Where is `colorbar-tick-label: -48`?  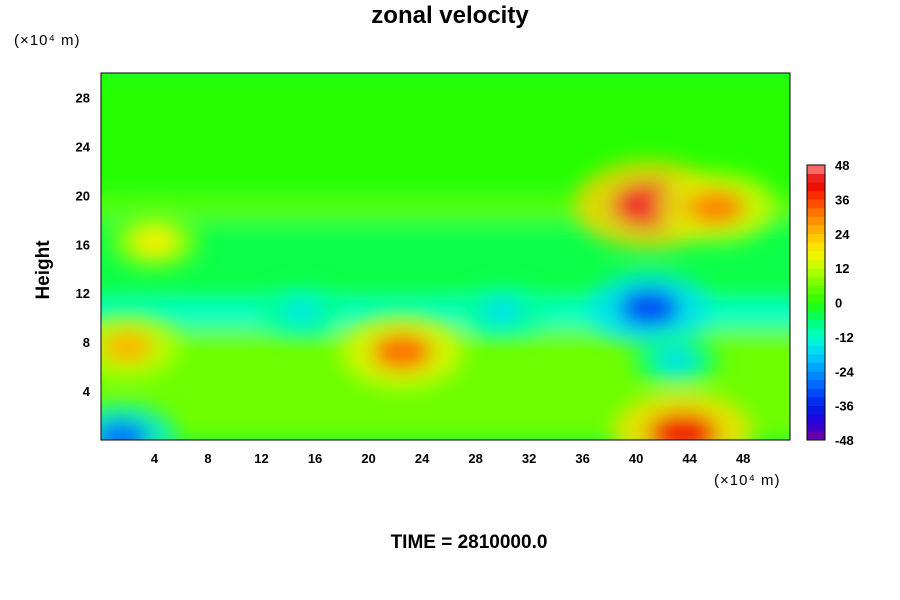
colorbar-tick-label: -48 is located at coordinates (844, 440).